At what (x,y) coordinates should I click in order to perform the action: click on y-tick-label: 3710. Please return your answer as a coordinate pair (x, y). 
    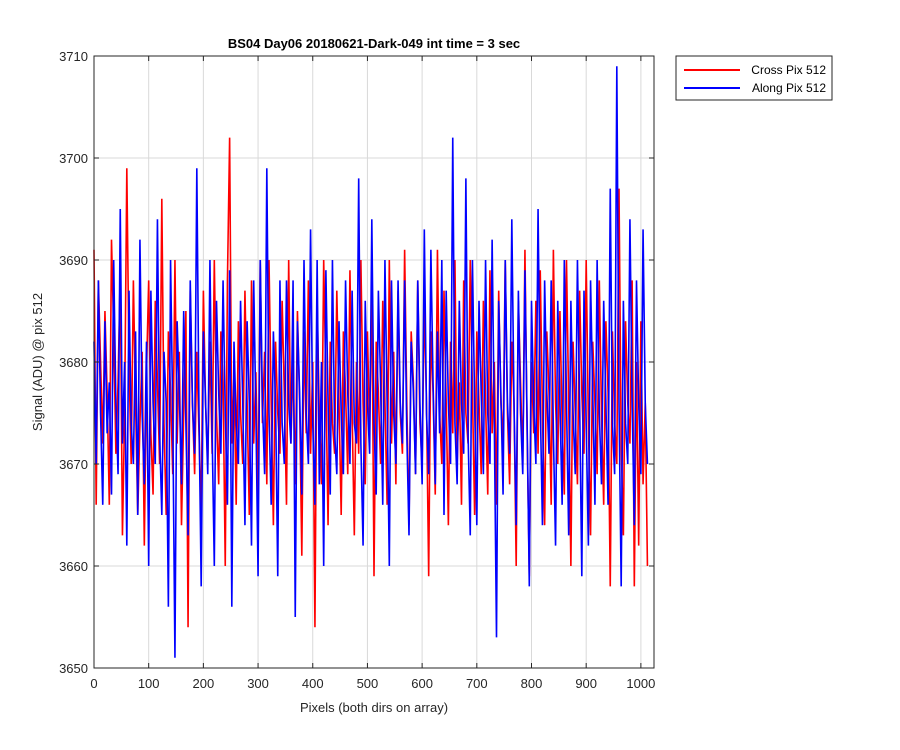
    Looking at the image, I should click on (73, 56).